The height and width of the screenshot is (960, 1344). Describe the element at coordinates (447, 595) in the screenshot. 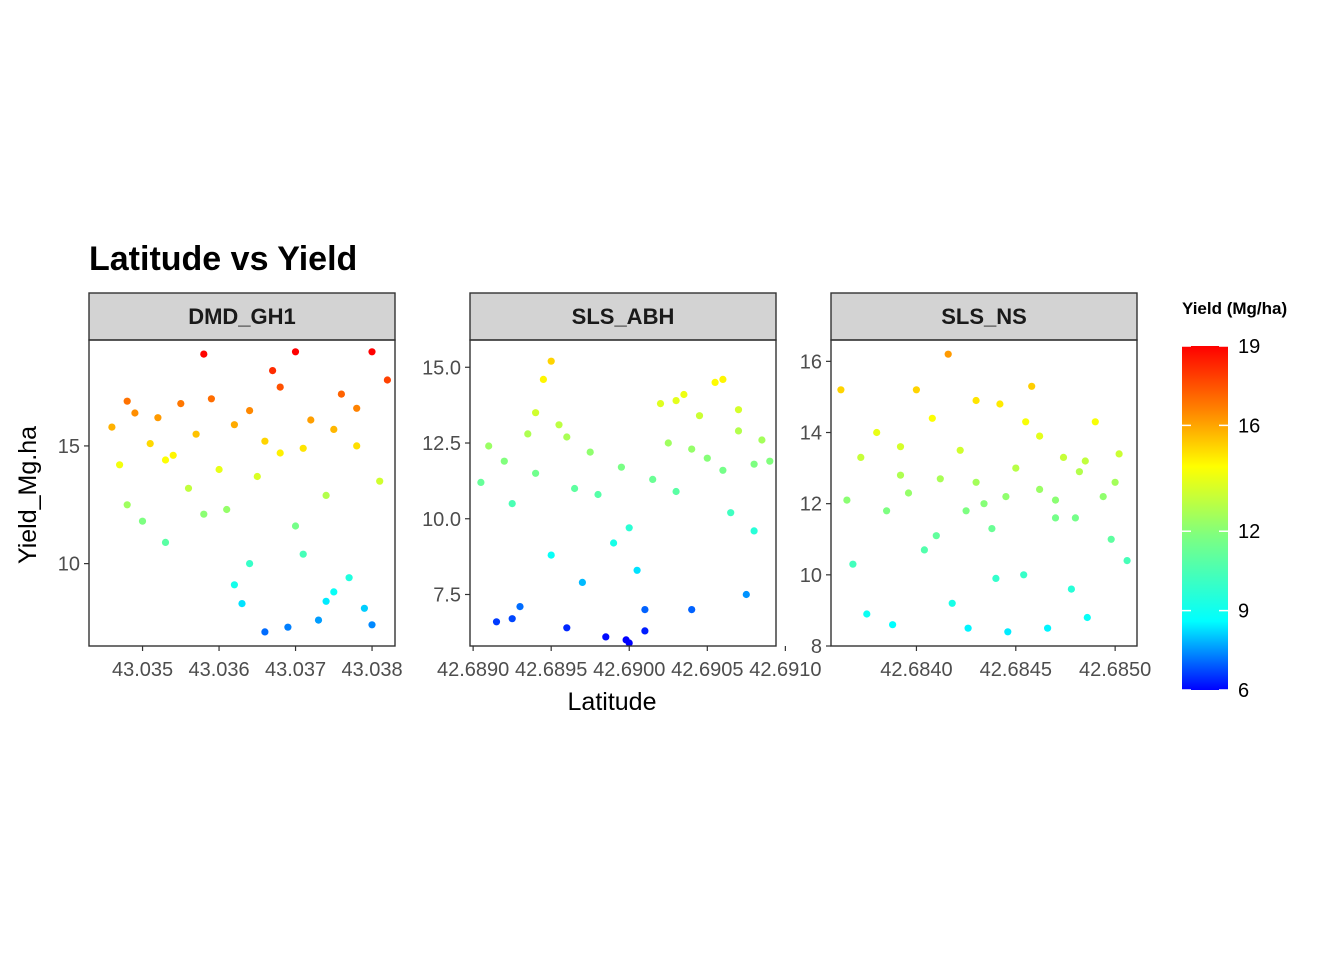

I see `y-tick-label: 7.5` at that location.